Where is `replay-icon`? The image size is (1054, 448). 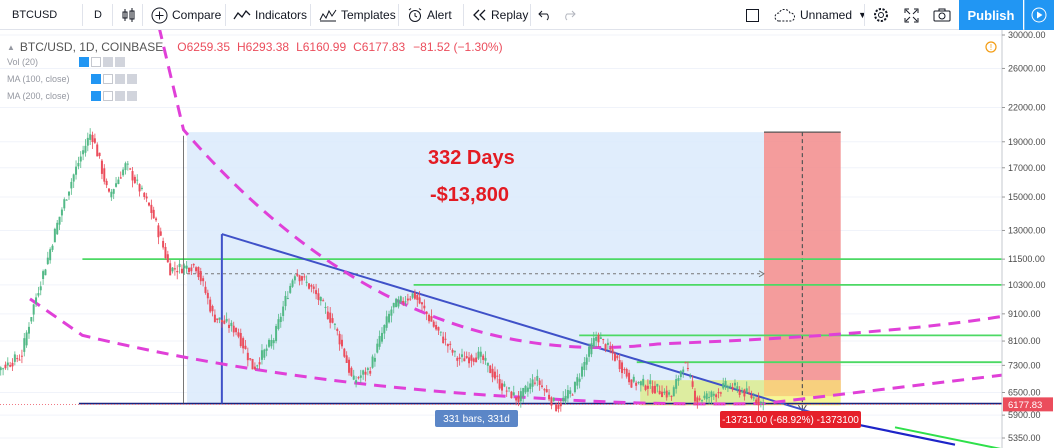 replay-icon is located at coordinates (479, 15).